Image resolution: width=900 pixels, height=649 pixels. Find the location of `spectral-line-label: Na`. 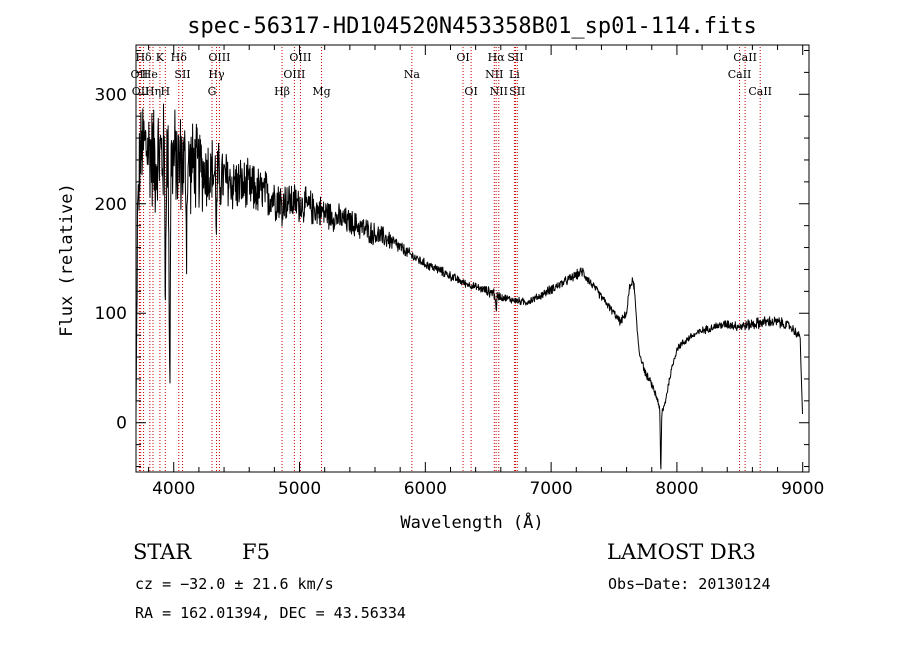

spectral-line-label: Na is located at coordinates (412, 74).